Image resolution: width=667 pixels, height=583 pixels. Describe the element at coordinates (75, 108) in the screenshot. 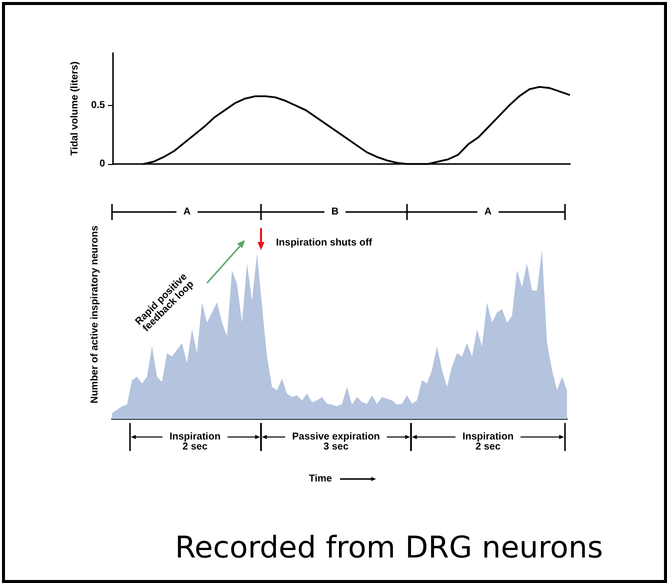

I see `y-axis-title: Tidal volume (liters)` at that location.